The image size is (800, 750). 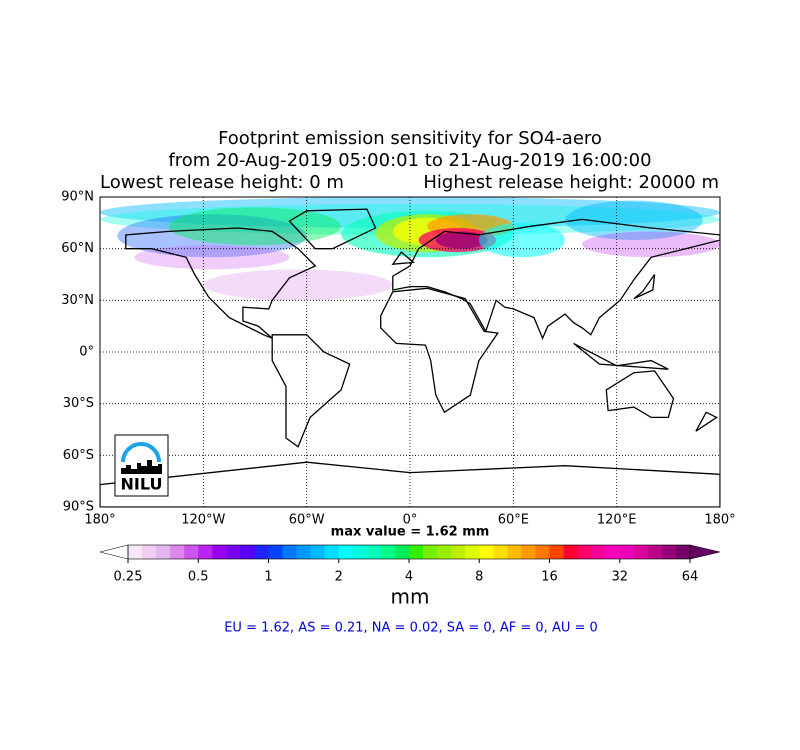 What do you see at coordinates (114, 552) in the screenshot?
I see `colorbar-under` at bounding box center [114, 552].